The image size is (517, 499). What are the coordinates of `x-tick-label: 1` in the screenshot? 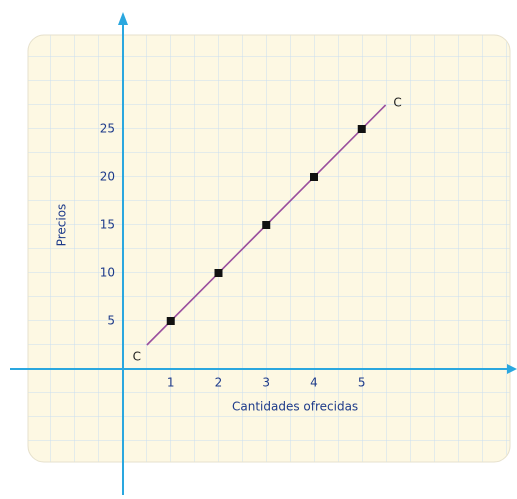 It's located at (171, 383).